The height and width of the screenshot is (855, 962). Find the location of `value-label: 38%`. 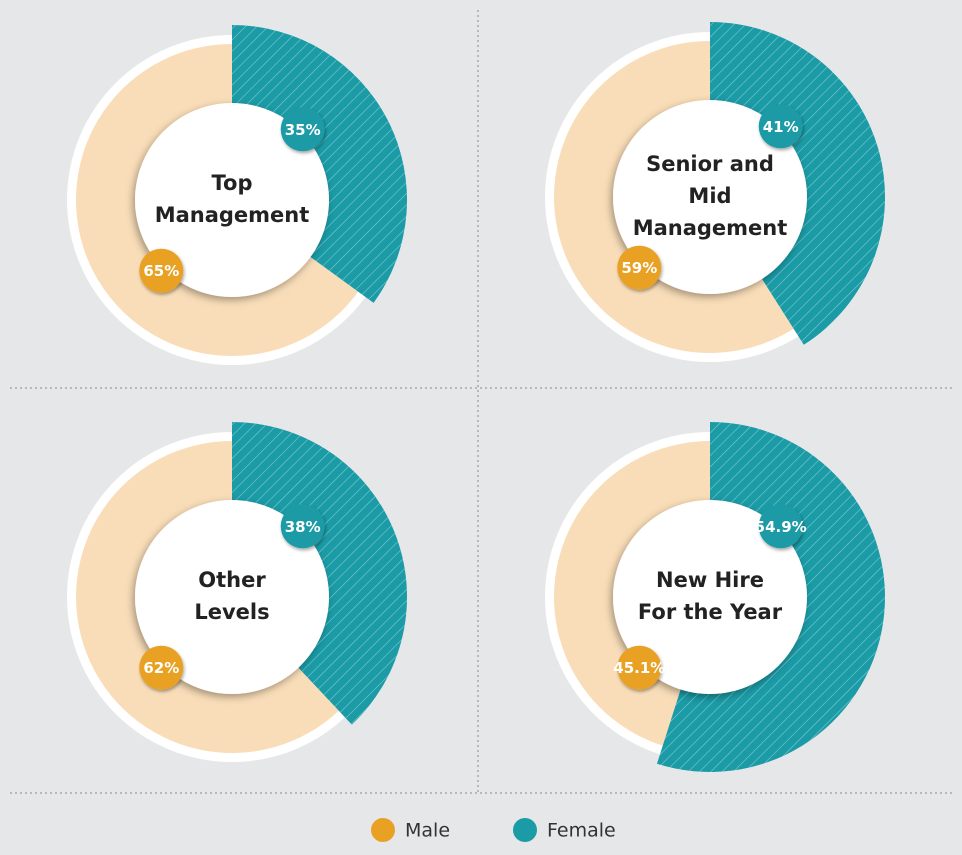

value-label: 38% is located at coordinates (303, 527).